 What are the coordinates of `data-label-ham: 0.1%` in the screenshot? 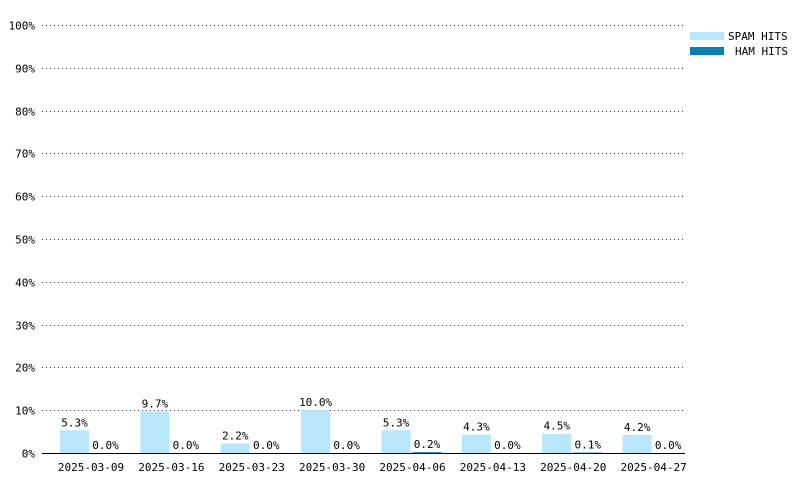 It's located at (588, 445).